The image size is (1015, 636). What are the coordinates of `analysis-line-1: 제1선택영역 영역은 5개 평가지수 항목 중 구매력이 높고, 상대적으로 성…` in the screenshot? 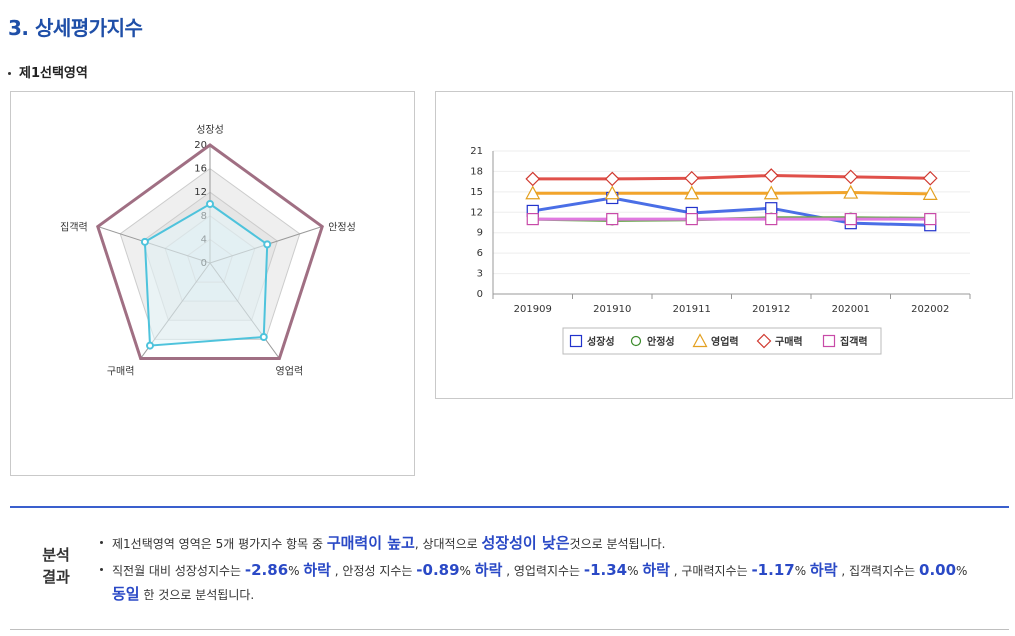 It's located at (550, 543).